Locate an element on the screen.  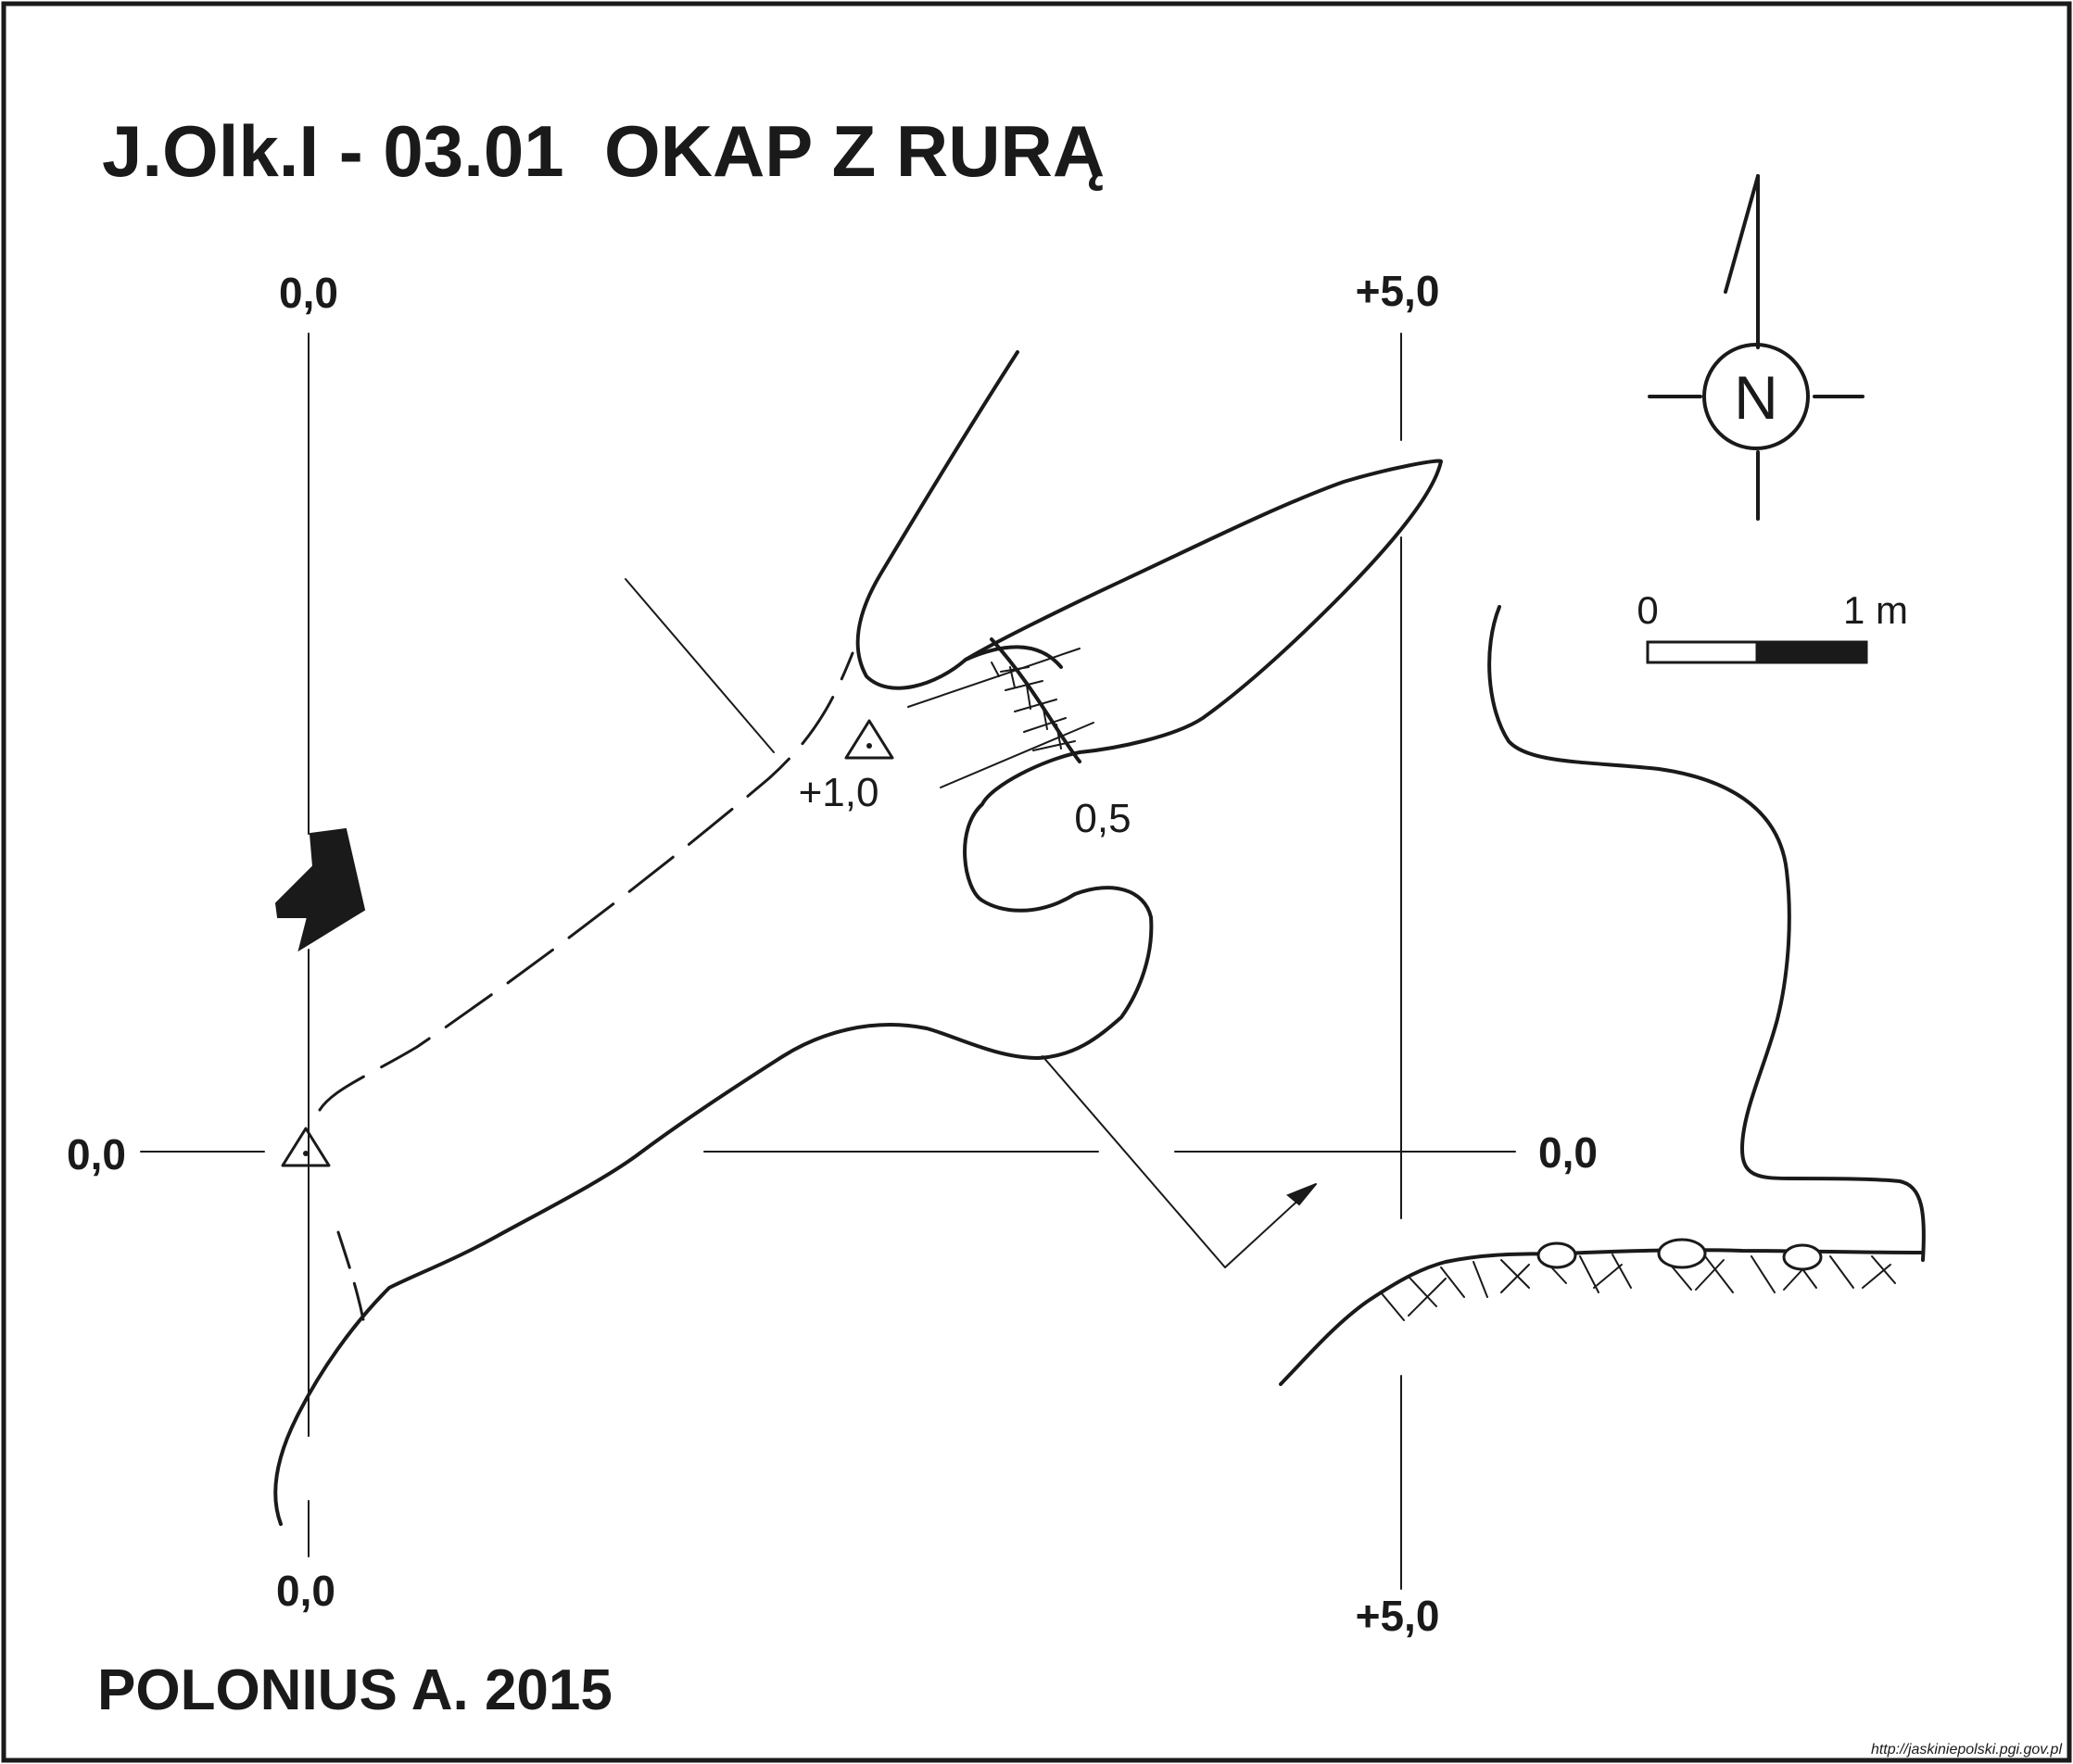
map-title: J.Olk.I - 03.01 OKAP Z RURĄ is located at coordinates (603, 151).